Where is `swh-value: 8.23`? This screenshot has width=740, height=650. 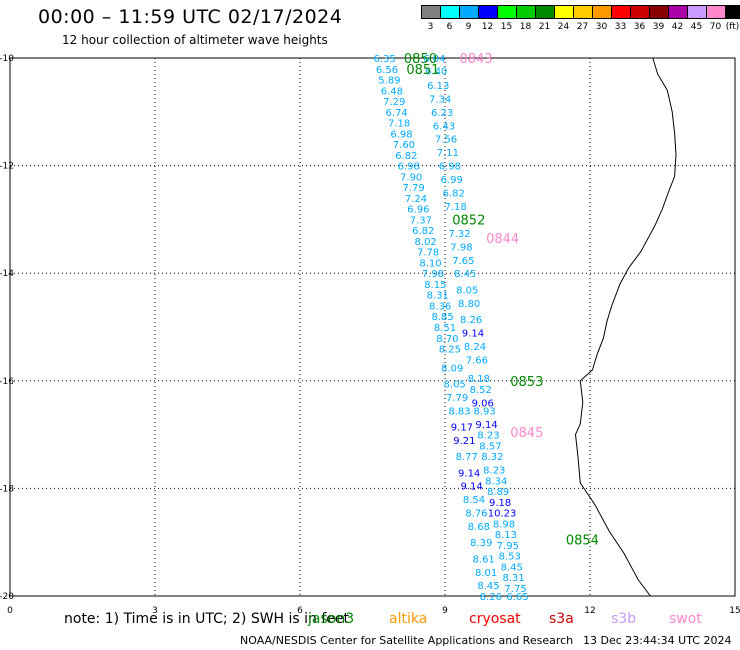 swh-value: 8.23 is located at coordinates (488, 436).